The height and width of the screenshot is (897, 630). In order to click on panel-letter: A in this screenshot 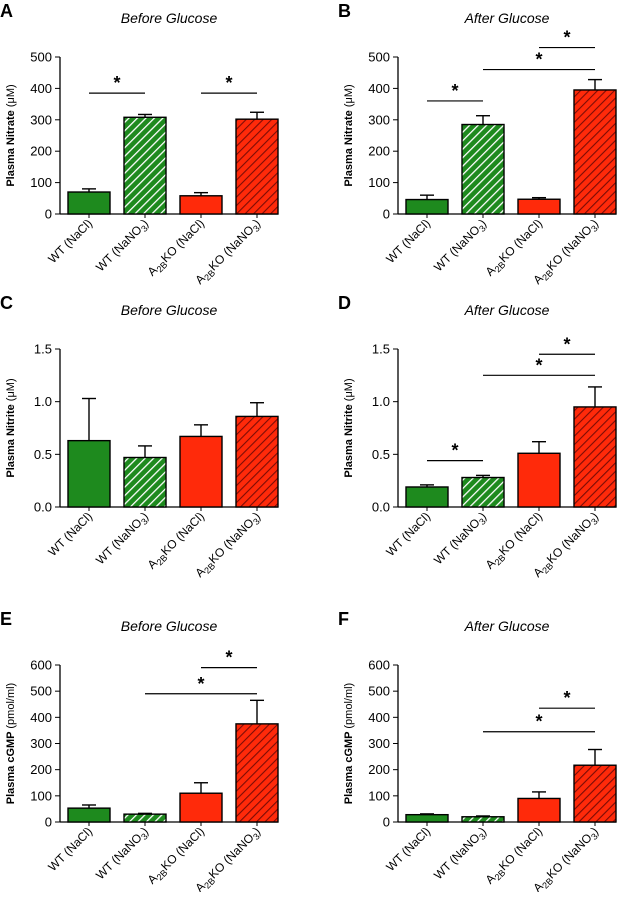, I will do `click(6, 11)`.